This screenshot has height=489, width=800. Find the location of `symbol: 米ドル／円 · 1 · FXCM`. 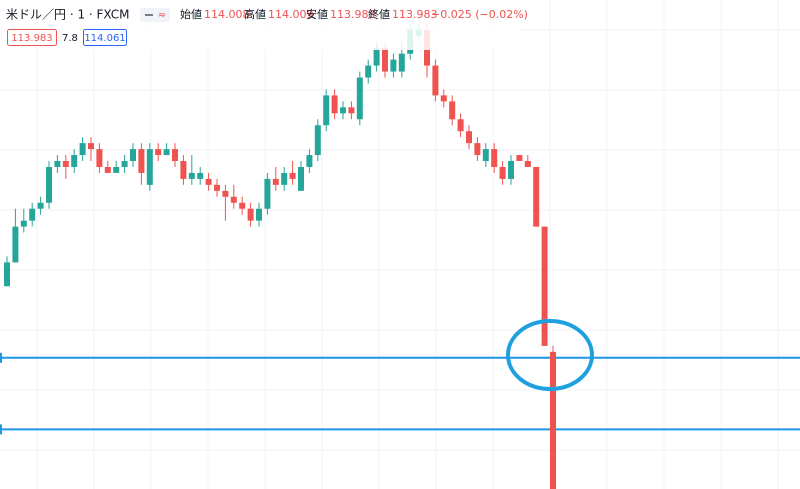

symbol: 米ドル／円 · 1 · FXCM is located at coordinates (68, 15).